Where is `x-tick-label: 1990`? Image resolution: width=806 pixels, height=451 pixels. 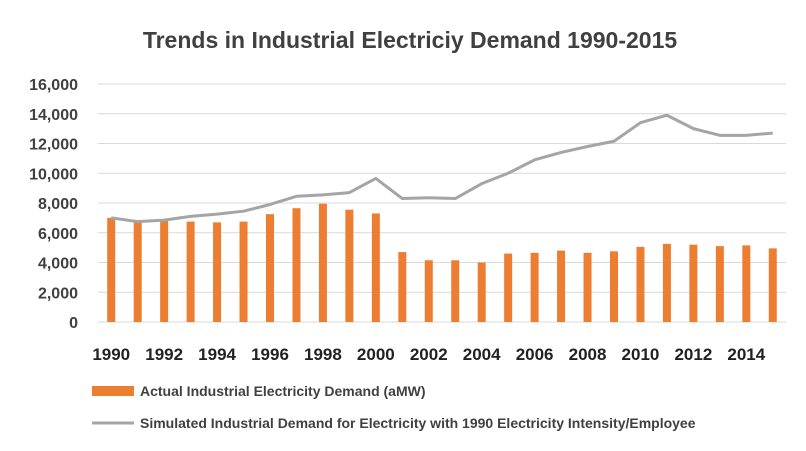
x-tick-label: 1990 is located at coordinates (111, 354).